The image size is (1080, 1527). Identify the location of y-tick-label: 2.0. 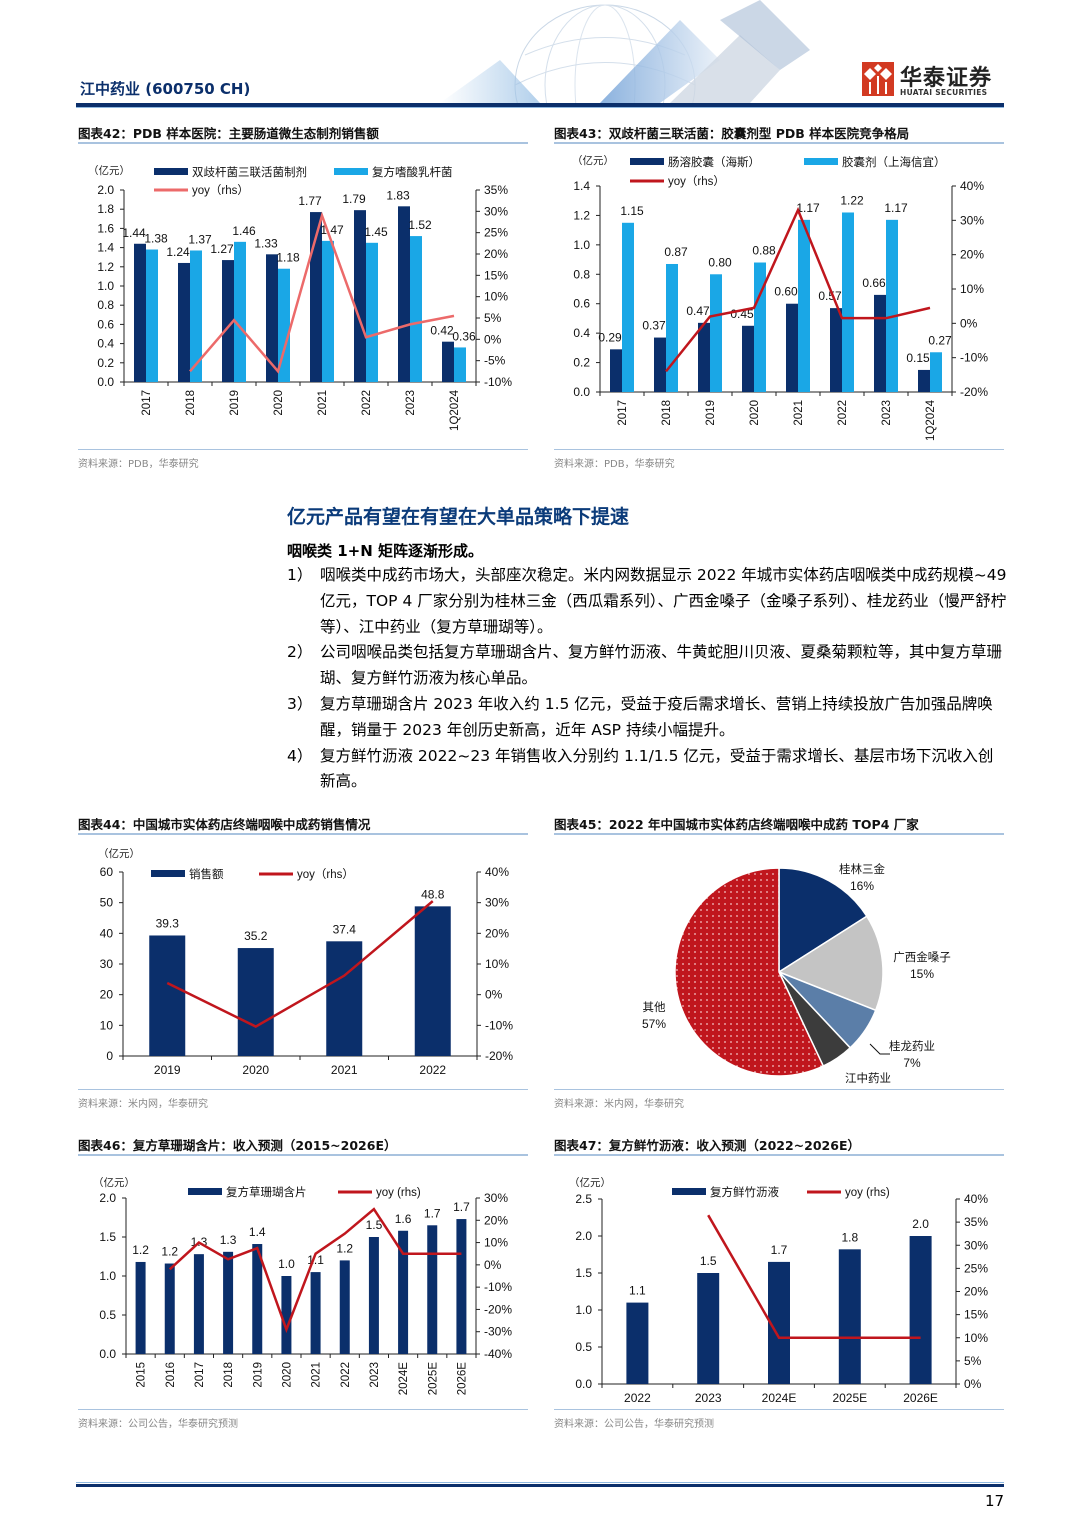
(107, 1198).